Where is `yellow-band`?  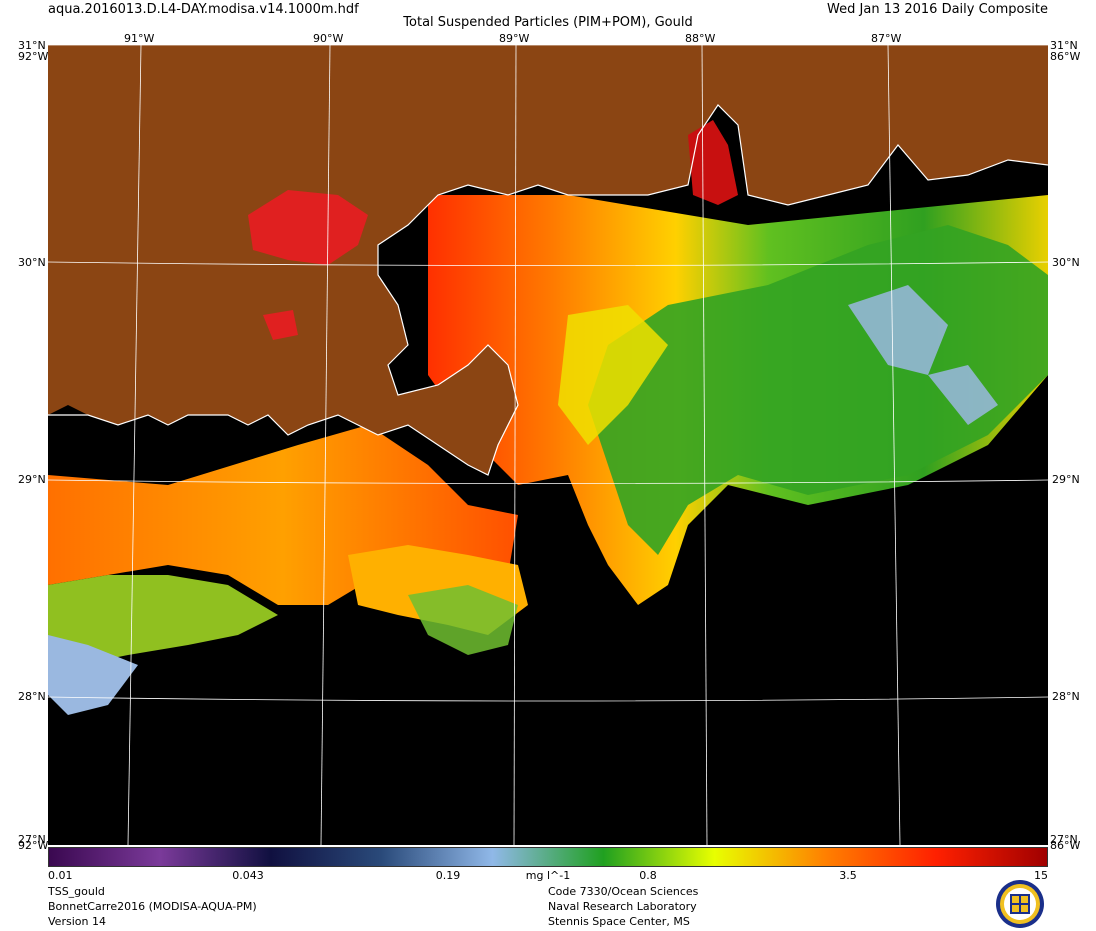 yellow-band is located at coordinates (613, 375).